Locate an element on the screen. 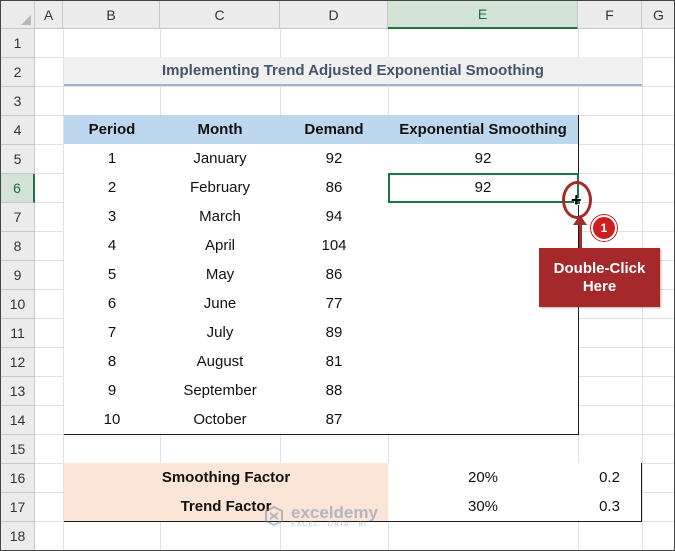 This screenshot has height=551, width=675. row-header-8: 8 is located at coordinates (18, 246).